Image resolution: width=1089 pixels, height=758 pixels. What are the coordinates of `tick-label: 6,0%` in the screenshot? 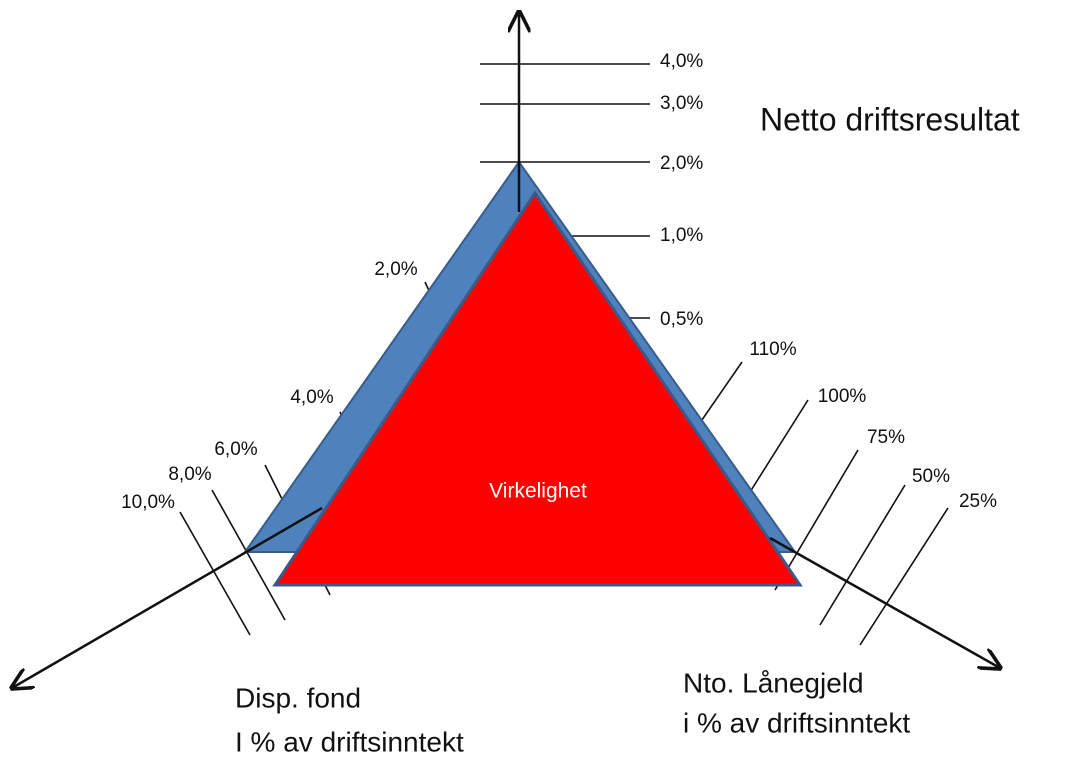 It's located at (235, 449).